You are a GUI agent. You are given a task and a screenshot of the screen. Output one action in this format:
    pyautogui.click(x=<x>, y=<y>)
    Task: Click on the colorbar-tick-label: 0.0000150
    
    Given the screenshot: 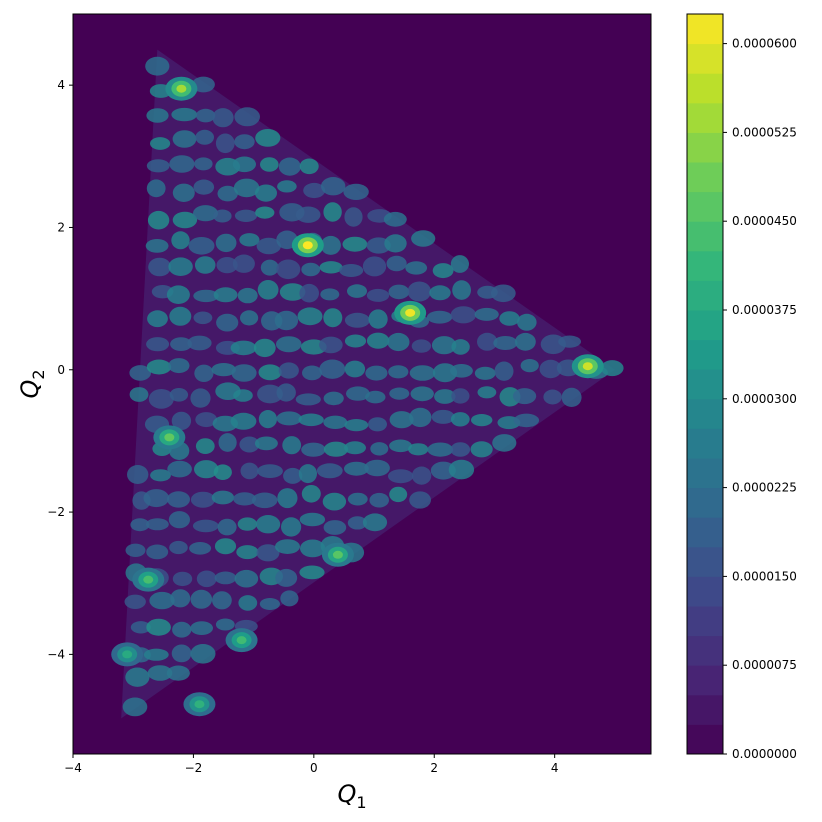 What is the action you would take?
    pyautogui.click(x=764, y=576)
    